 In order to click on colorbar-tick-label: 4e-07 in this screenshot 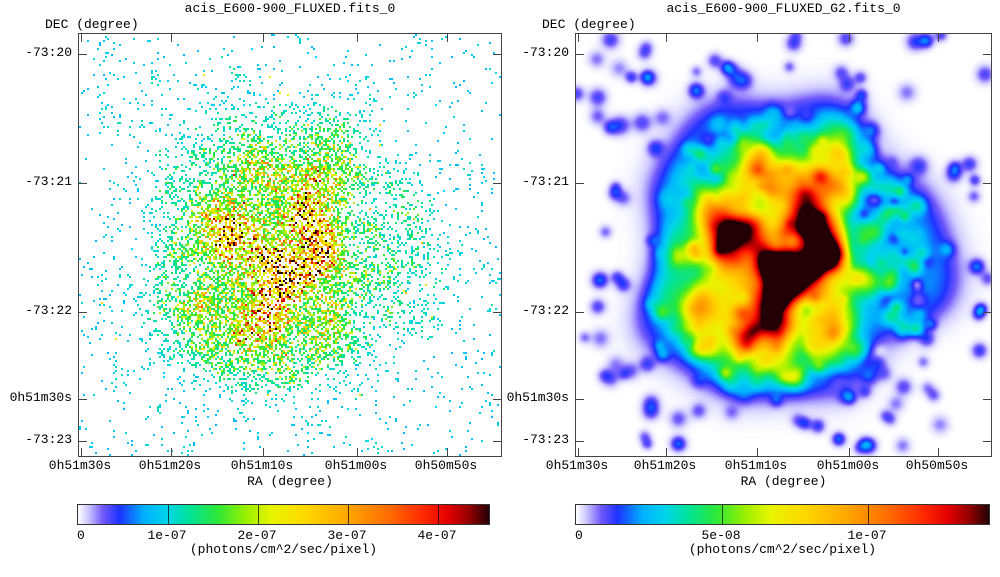, I will do `click(437, 535)`.